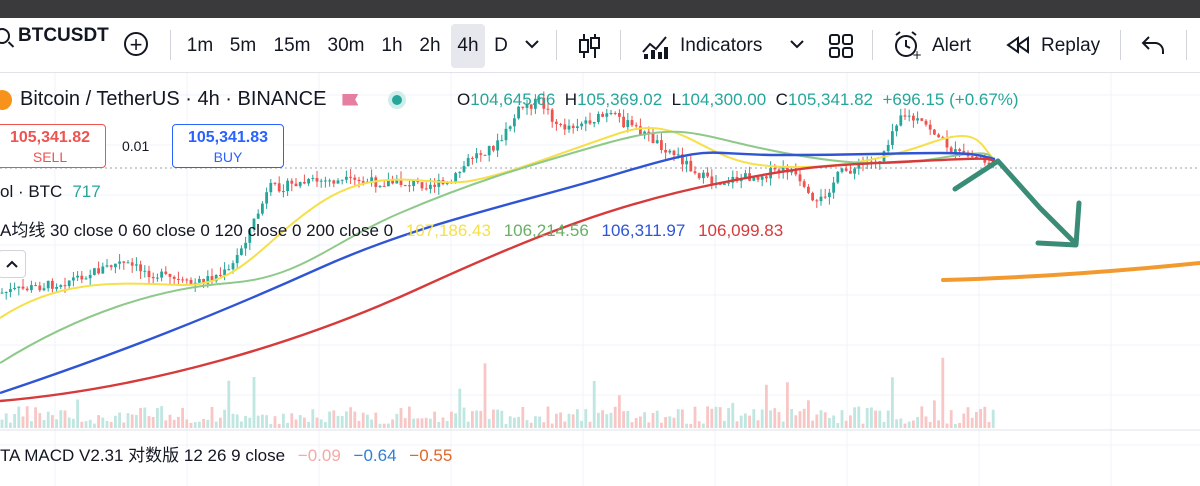 The height and width of the screenshot is (486, 1200). Describe the element at coordinates (346, 45) in the screenshot. I see `timeframe-30m: 30m` at that location.